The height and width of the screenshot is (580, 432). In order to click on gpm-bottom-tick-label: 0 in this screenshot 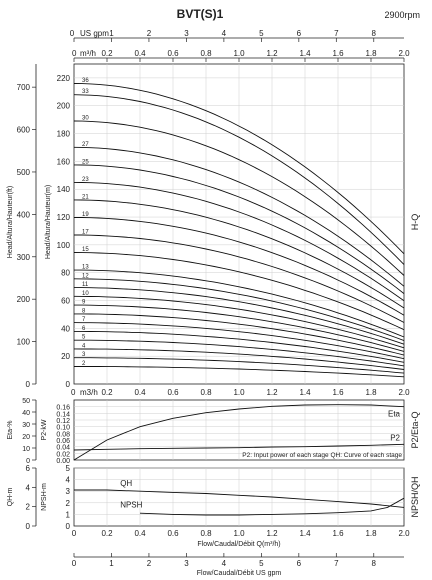, I will do `click(74, 563)`.